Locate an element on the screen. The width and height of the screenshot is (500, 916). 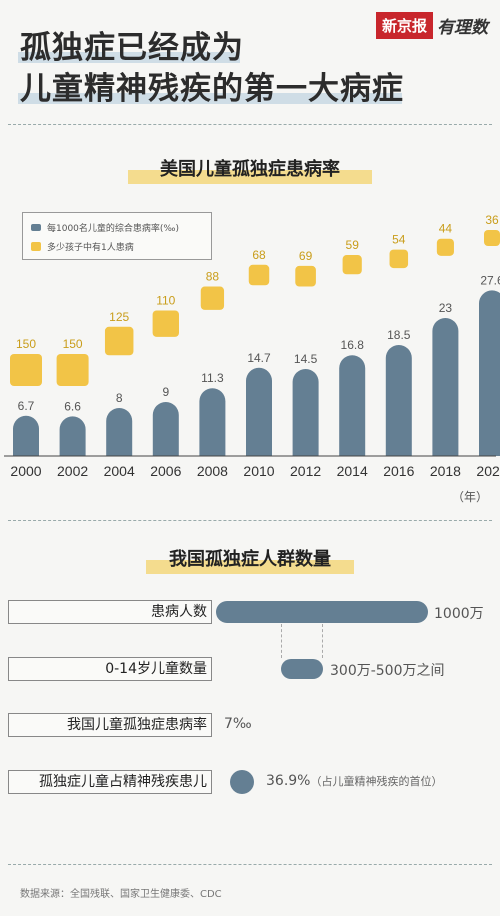
value-patients: 1000万 is located at coordinates (459, 614).